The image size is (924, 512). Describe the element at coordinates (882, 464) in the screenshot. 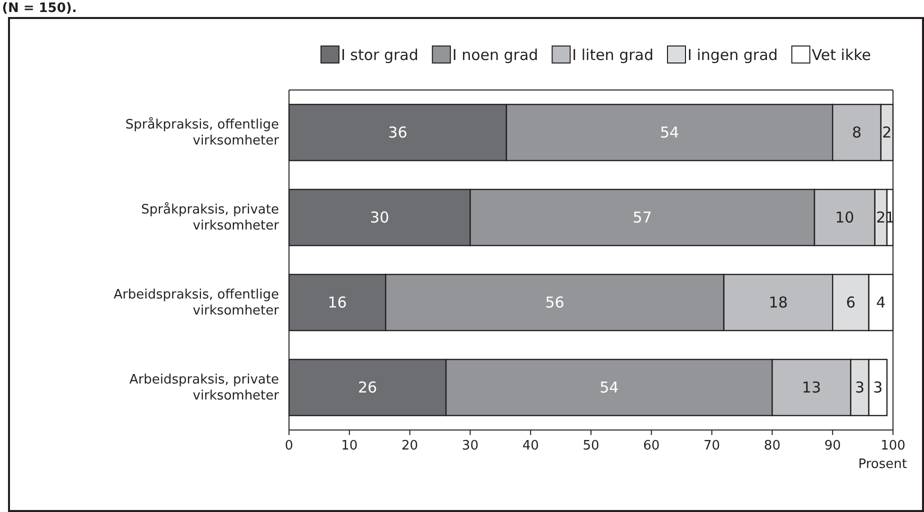

I see `x-axis-title: Prosent` at that location.